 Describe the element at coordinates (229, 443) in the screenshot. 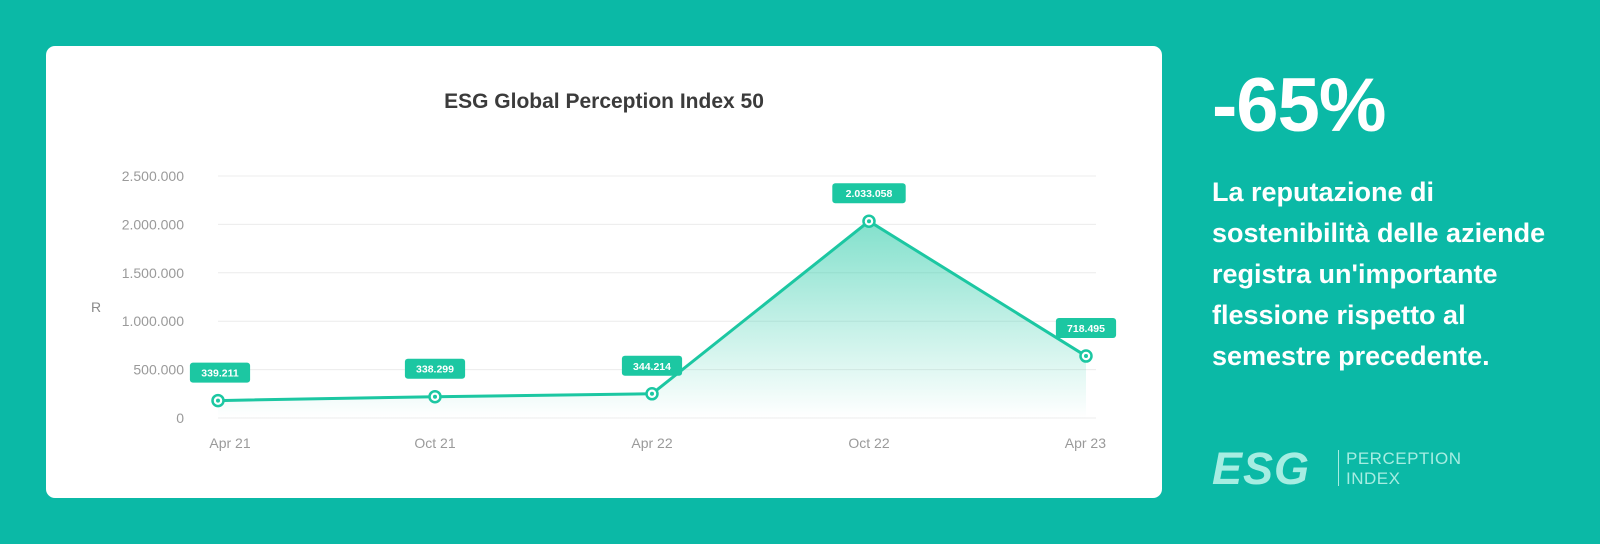

I see `x-tick-label: Apr 21` at that location.